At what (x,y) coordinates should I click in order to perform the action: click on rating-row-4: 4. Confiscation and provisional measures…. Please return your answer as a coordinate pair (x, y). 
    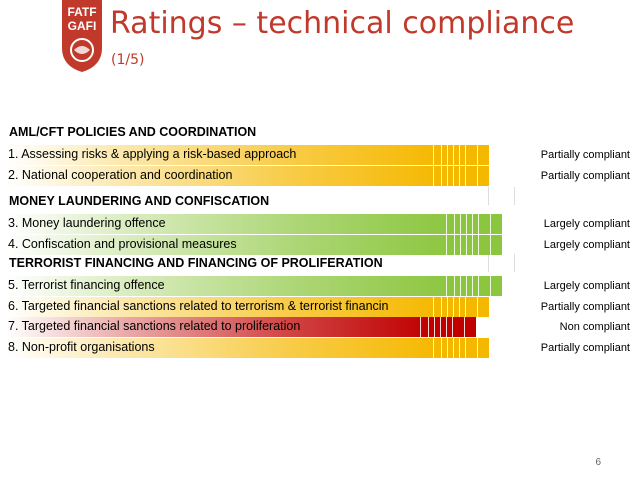
    Looking at the image, I should click on (319, 245).